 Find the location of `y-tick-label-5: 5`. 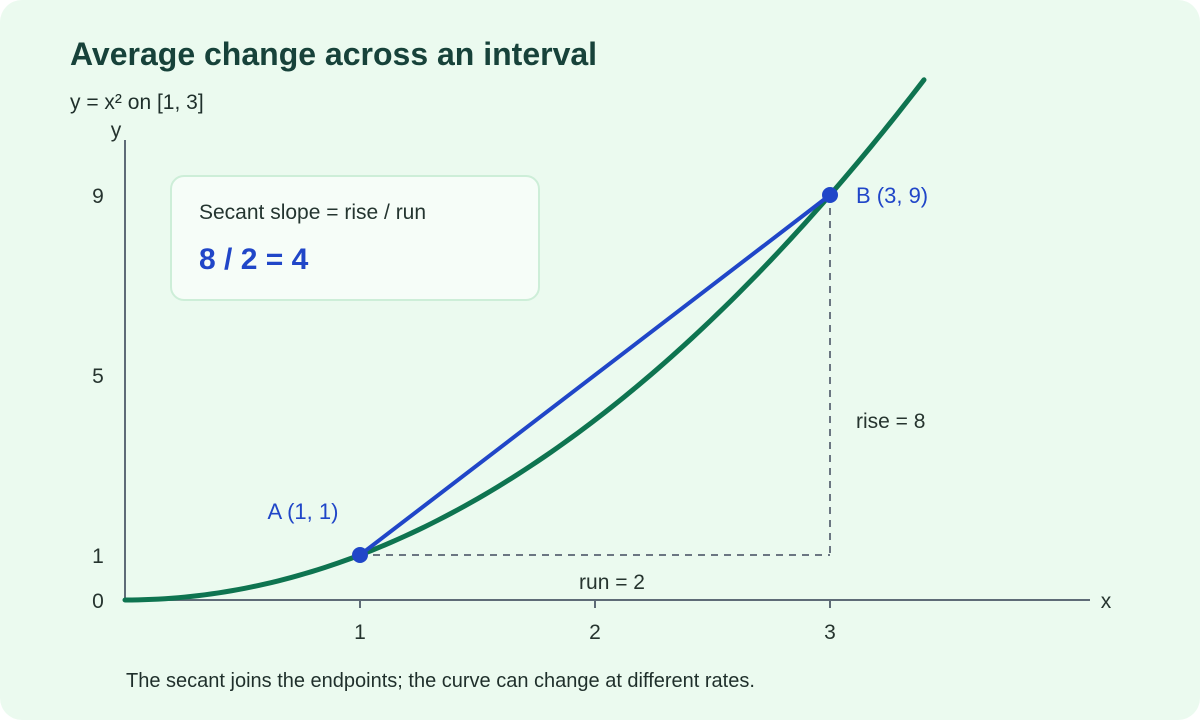

y-tick-label-5: 5 is located at coordinates (98, 376).